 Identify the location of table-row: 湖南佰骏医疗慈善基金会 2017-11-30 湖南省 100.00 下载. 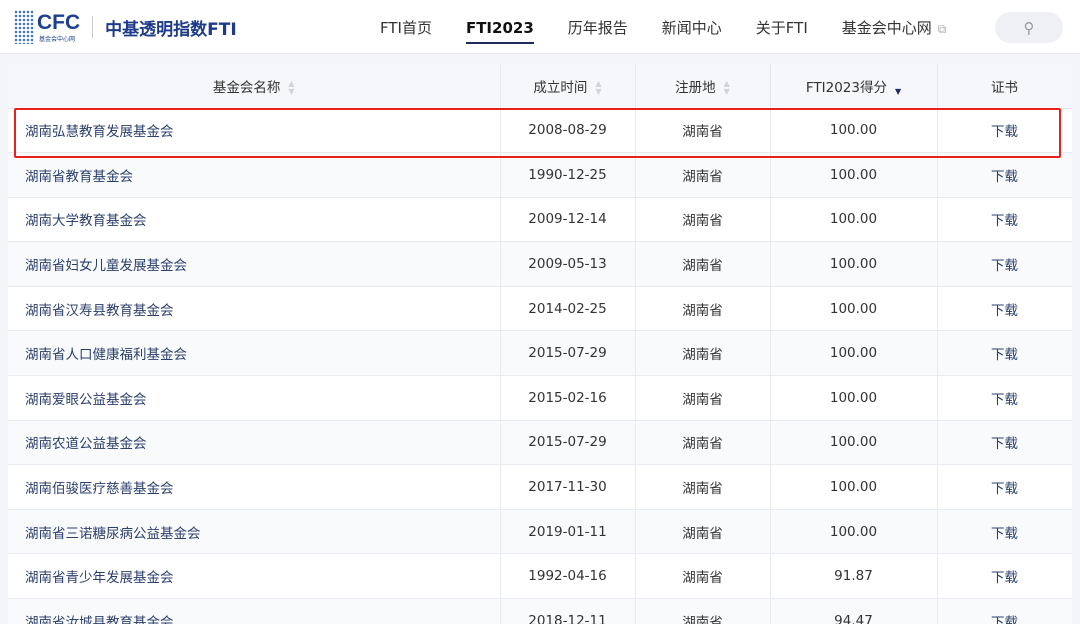
(540, 487).